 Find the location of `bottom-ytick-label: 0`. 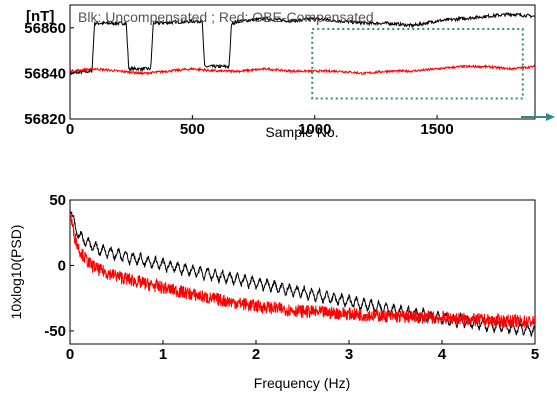

bottom-ytick-label: 0 is located at coordinates (62, 265).